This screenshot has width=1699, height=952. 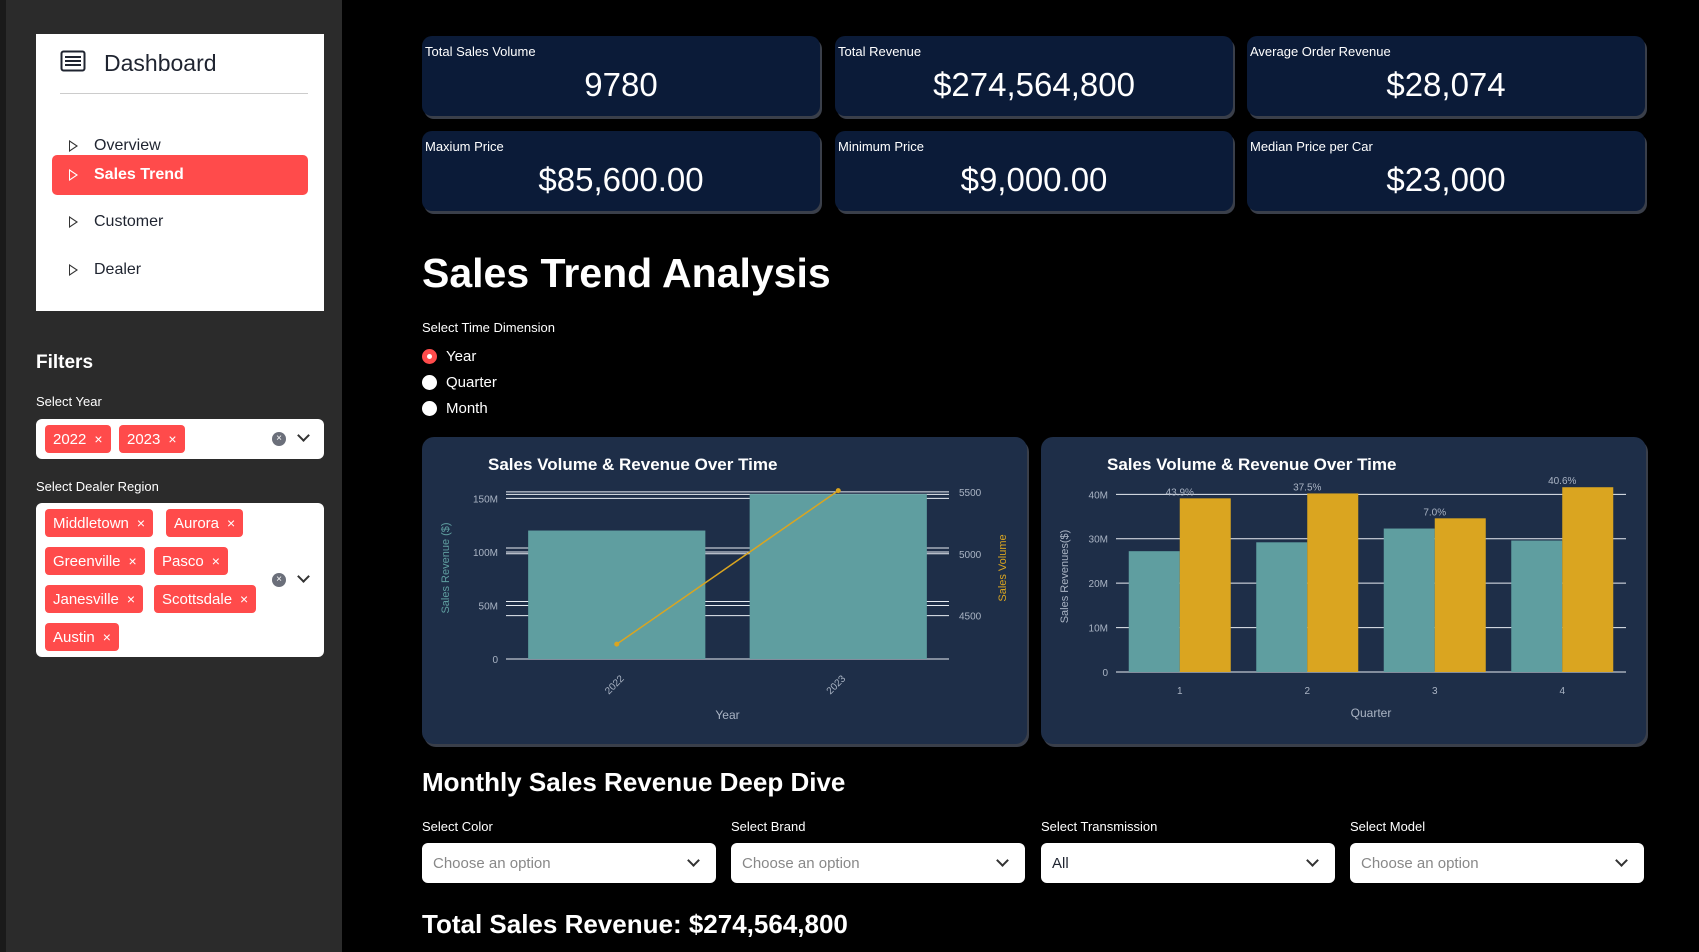 What do you see at coordinates (1098, 540) in the screenshot?
I see `y-tick-label: 30M` at bounding box center [1098, 540].